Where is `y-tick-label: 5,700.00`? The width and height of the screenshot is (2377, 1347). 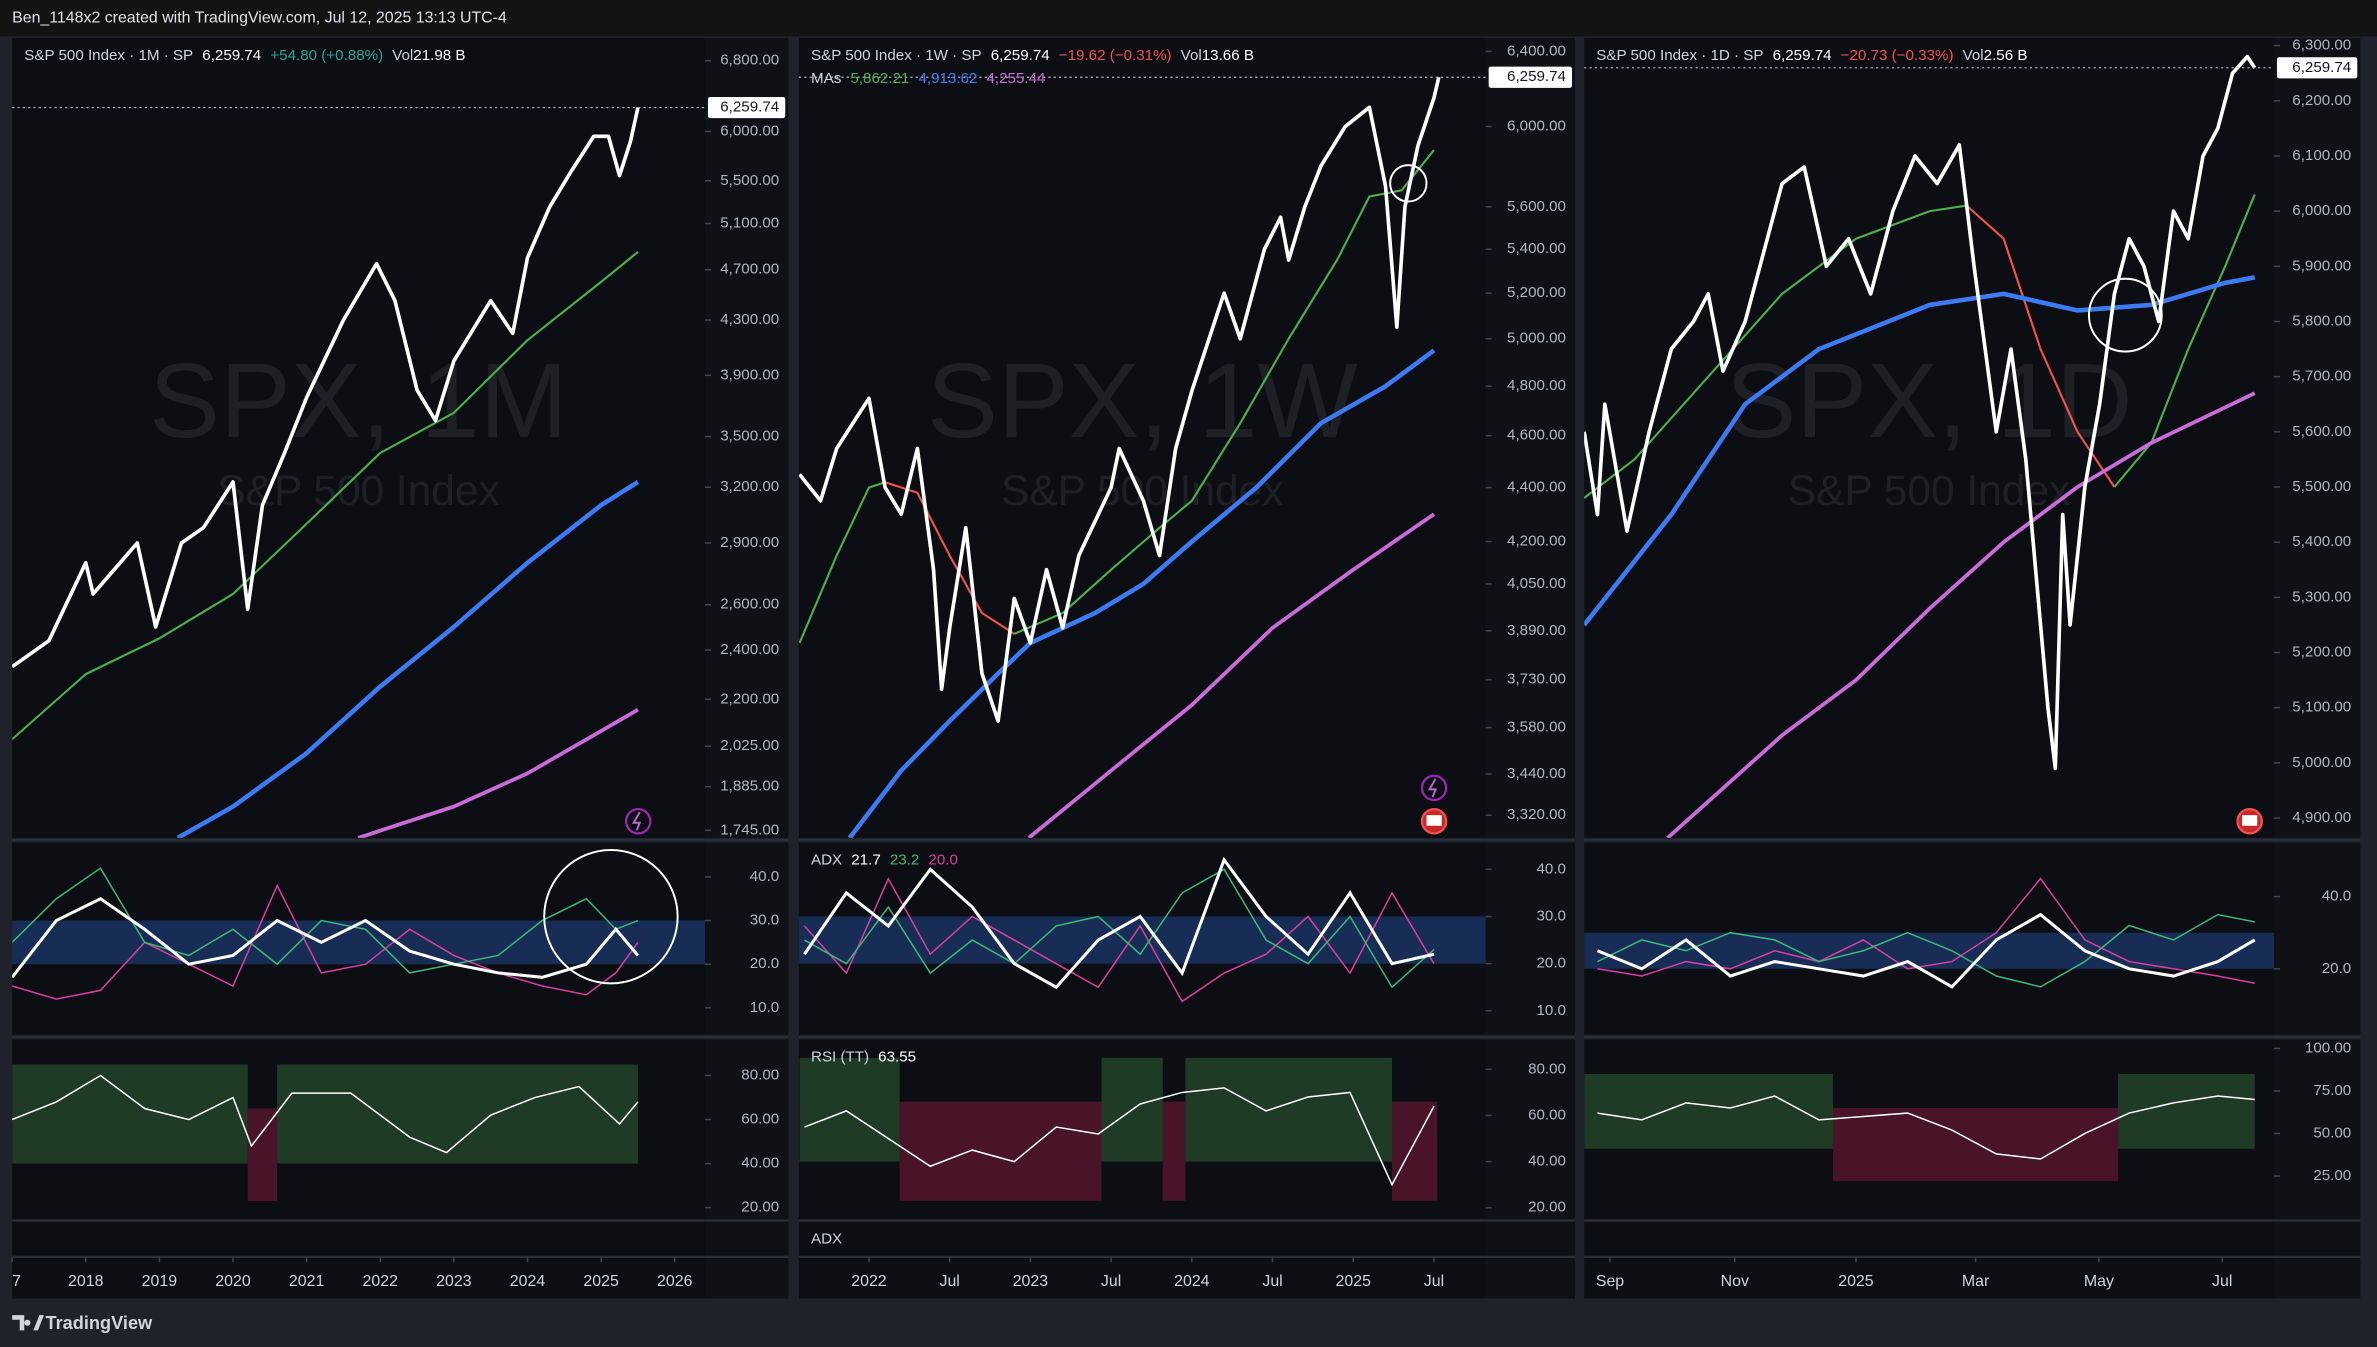 y-tick-label: 5,700.00 is located at coordinates (2321, 376).